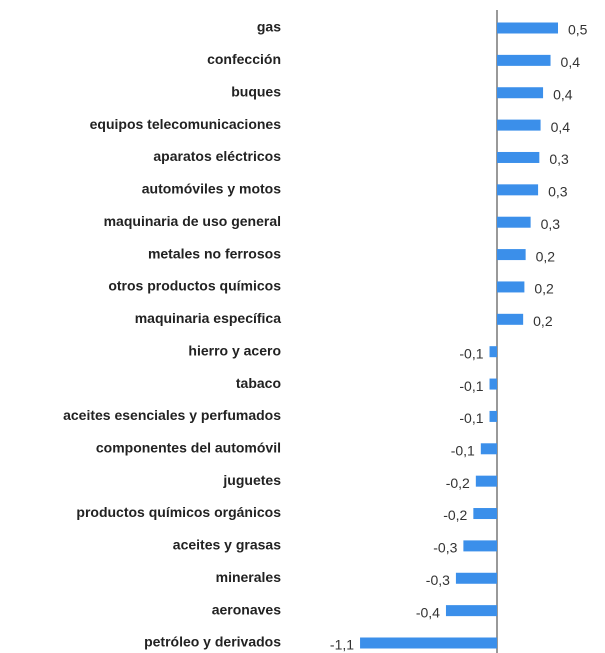 This screenshot has height=653, width=605. Describe the element at coordinates (251, 480) in the screenshot. I see `category-label: juguetes` at that location.